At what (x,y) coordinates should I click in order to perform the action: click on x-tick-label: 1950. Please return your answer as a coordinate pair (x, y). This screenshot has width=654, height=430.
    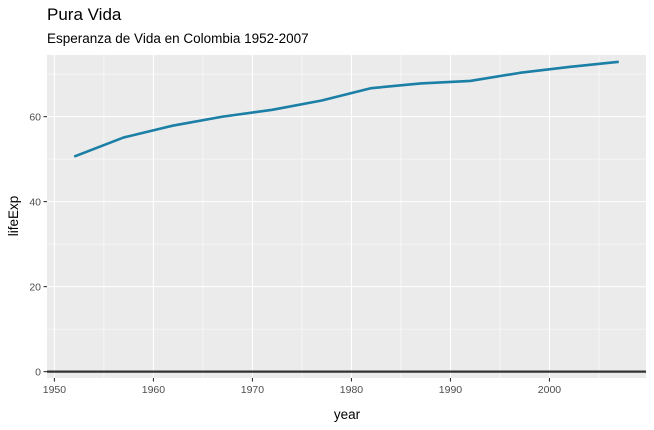
    Looking at the image, I should click on (55, 390).